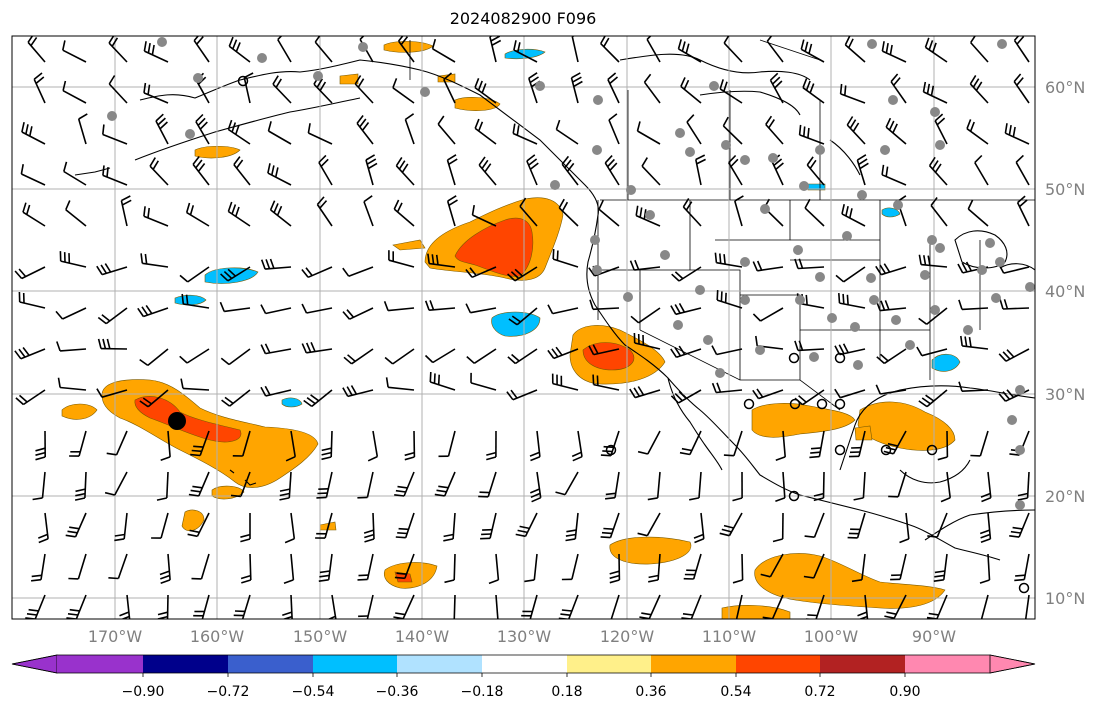 The width and height of the screenshot is (1105, 712). I want to click on colorbar-extend-high, so click(1012, 664).